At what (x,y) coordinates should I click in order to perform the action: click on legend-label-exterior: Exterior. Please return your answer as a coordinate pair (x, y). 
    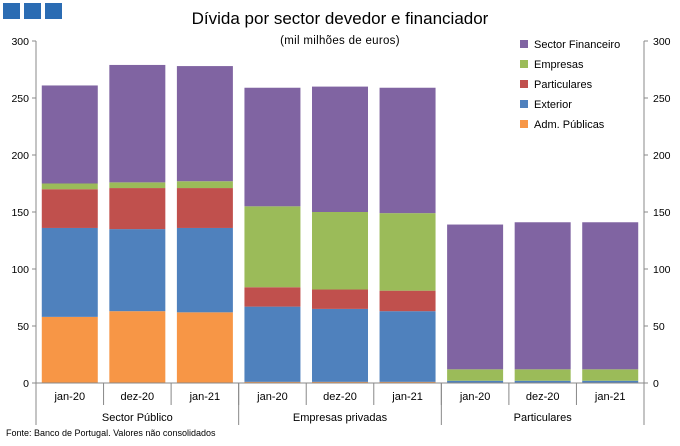
    Looking at the image, I should click on (553, 105).